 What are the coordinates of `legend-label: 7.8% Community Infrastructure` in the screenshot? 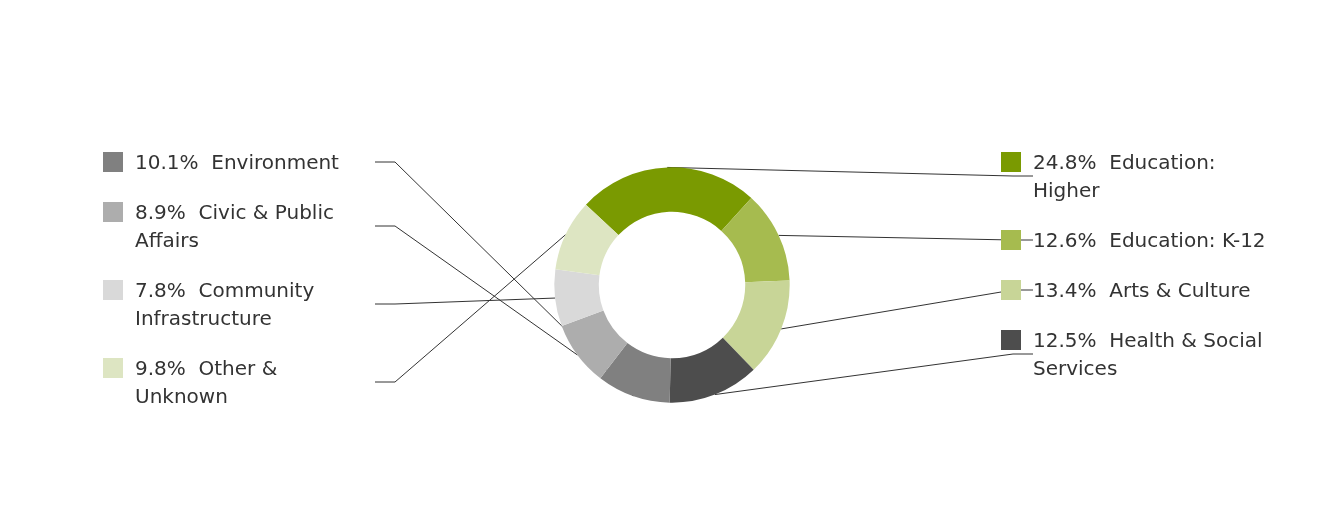 It's located at (228, 304).